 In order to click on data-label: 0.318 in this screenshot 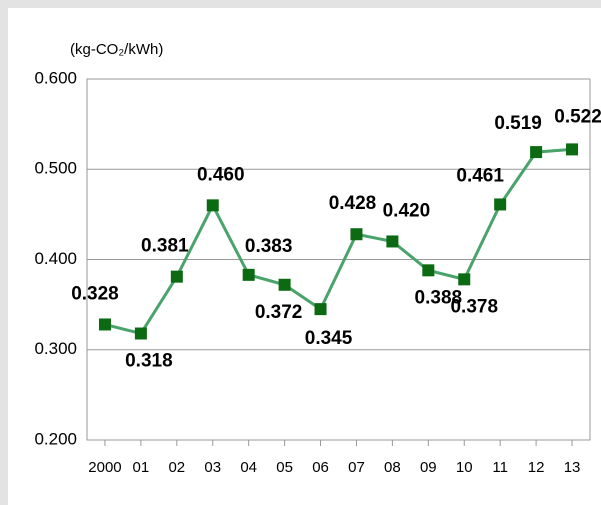, I will do `click(149, 361)`.